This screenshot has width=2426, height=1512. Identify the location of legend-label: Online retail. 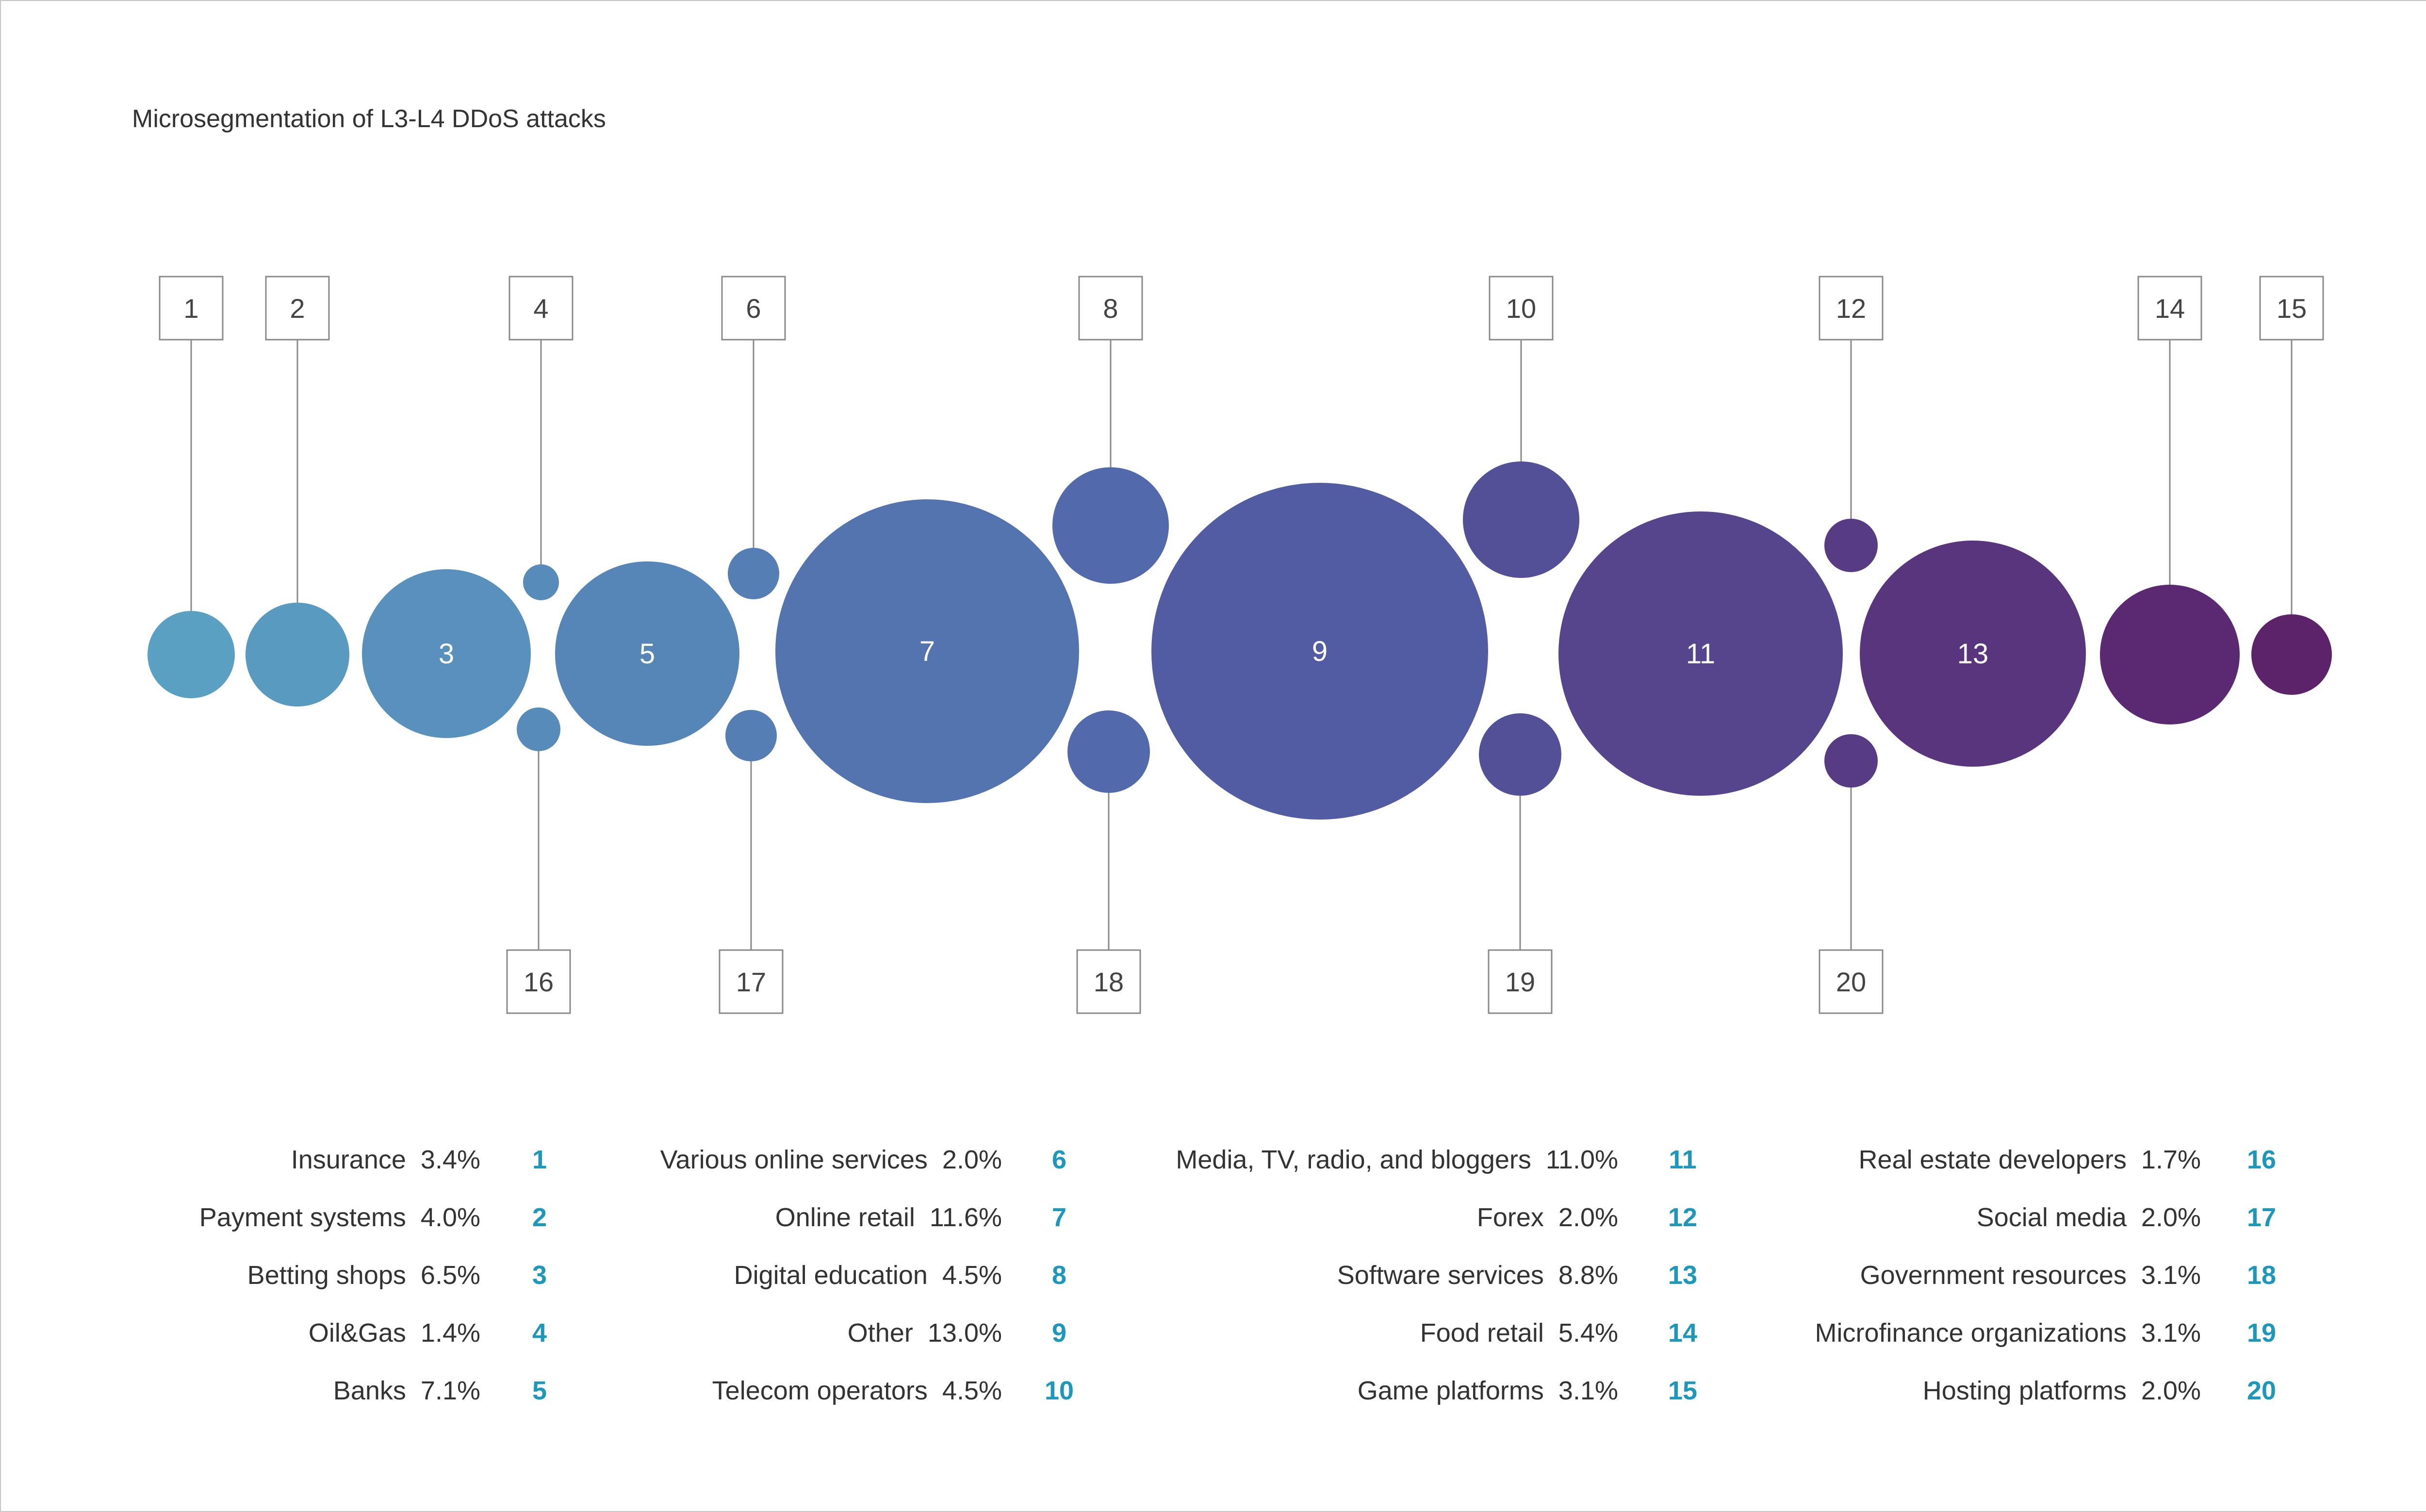
(845, 1217).